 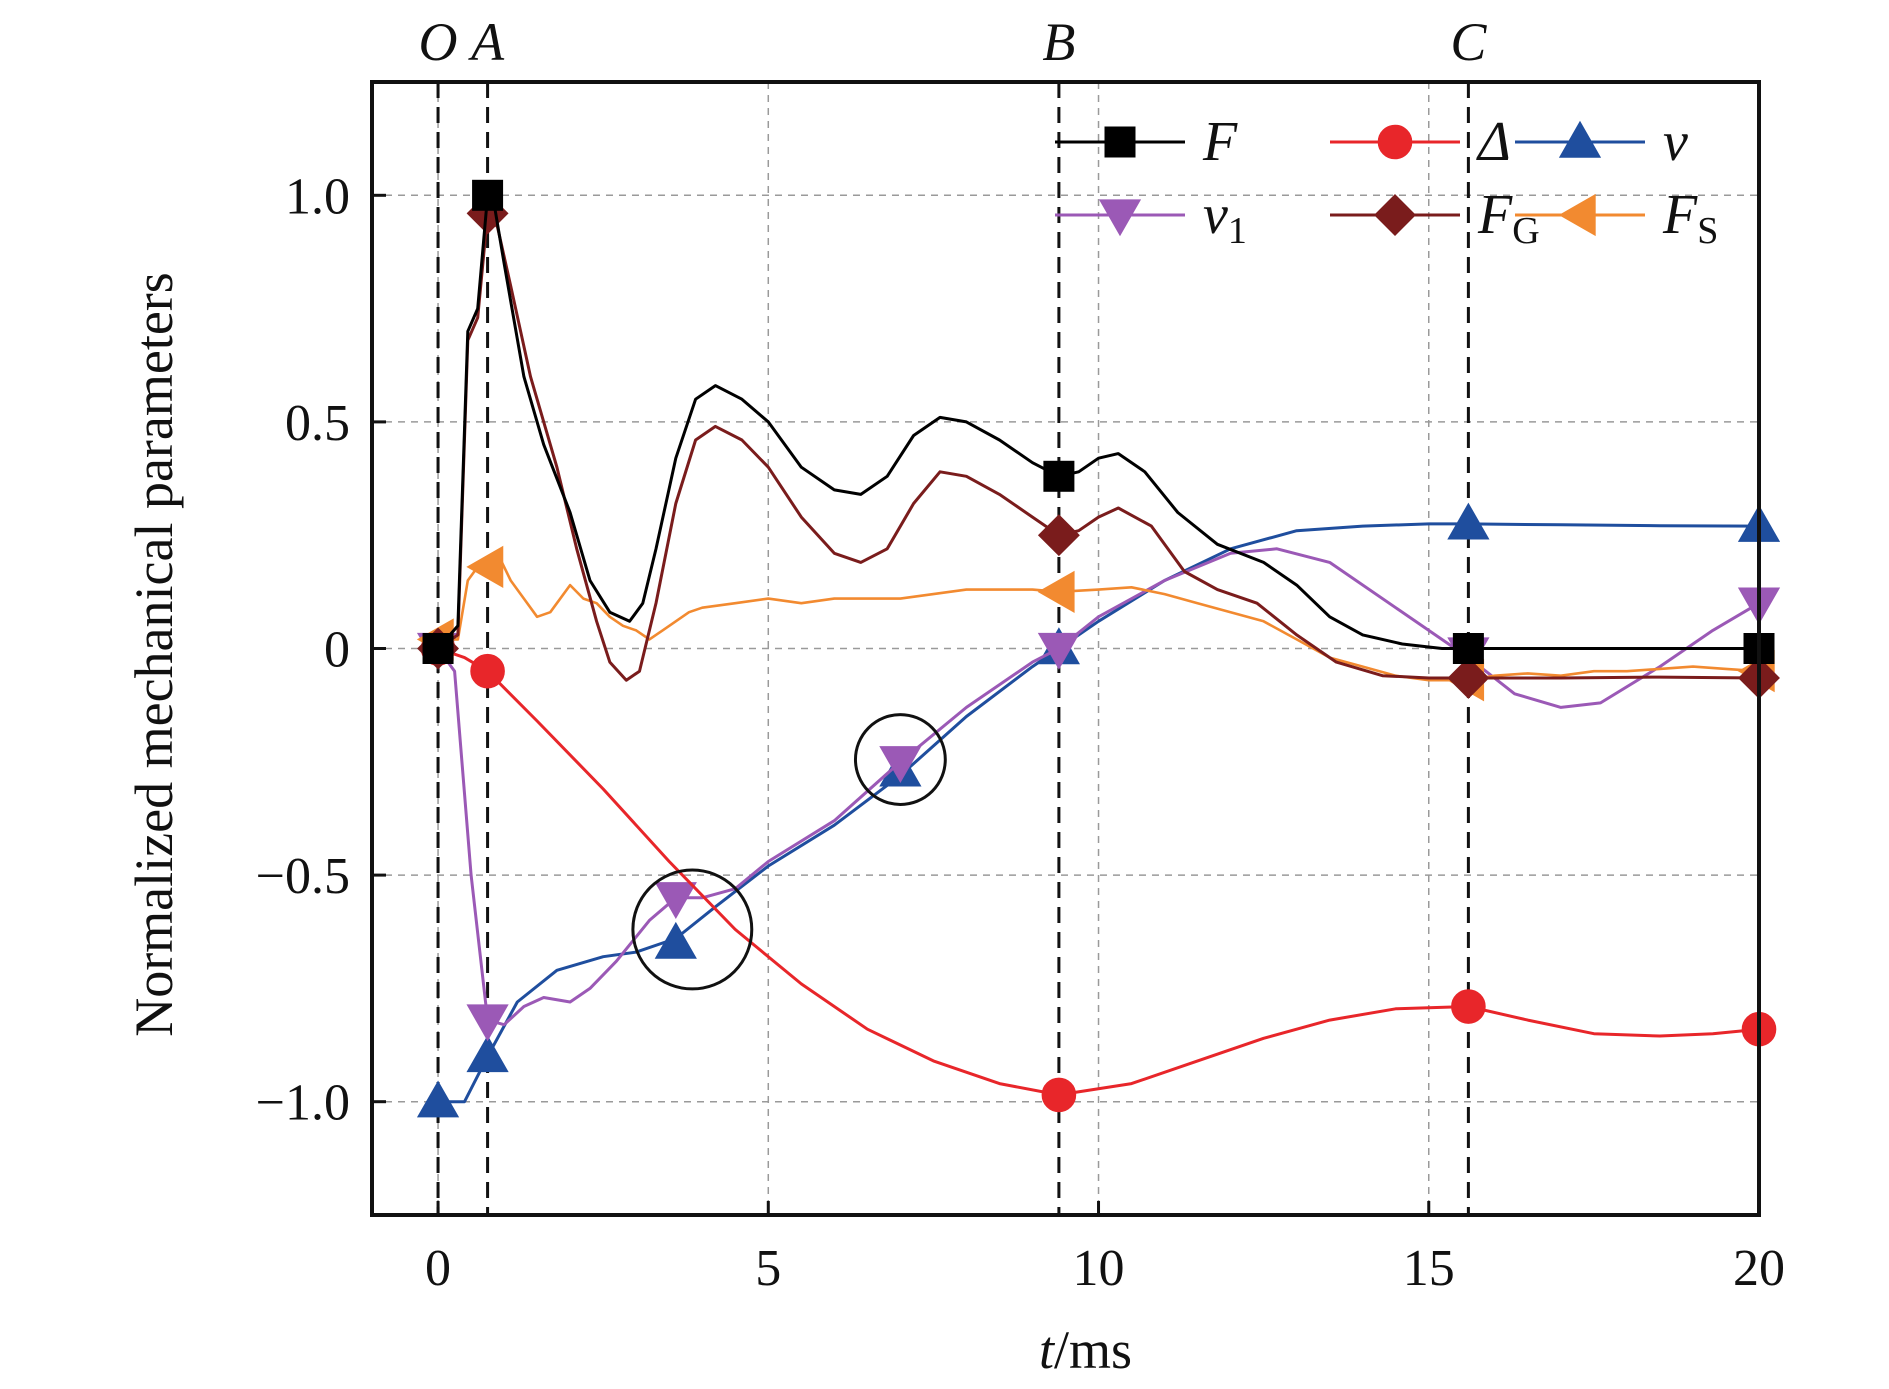 I want to click on y-tick-label: −1.0, so click(x=303, y=1103).